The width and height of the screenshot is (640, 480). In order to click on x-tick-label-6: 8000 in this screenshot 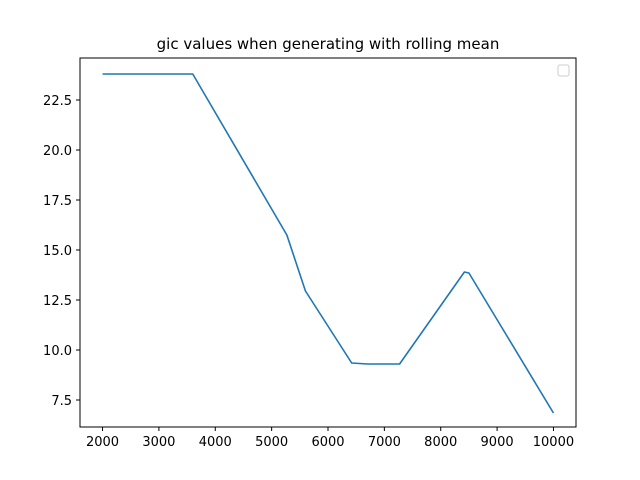, I will do `click(440, 442)`.